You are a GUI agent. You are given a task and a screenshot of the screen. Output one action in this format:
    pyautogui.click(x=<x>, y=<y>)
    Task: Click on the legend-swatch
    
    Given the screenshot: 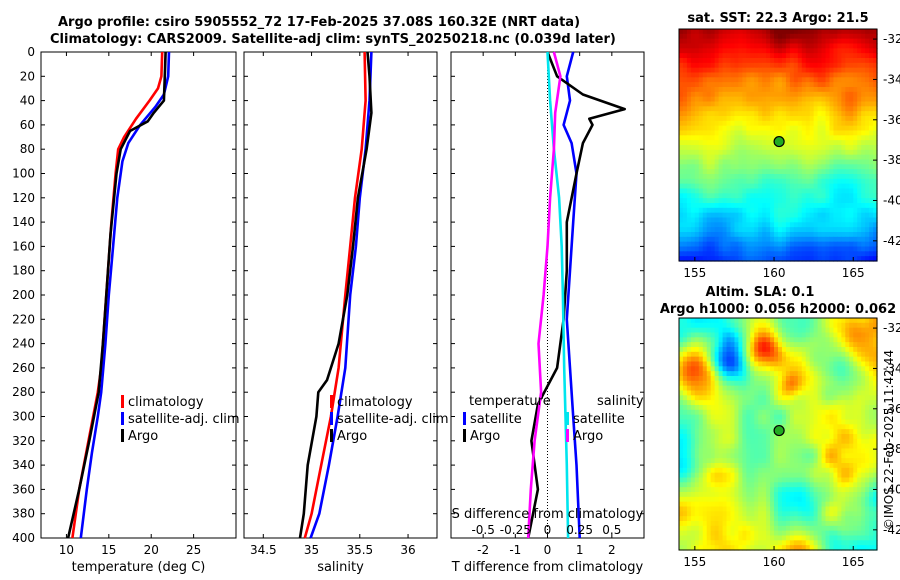 What is the action you would take?
    pyautogui.click(x=122, y=418)
    